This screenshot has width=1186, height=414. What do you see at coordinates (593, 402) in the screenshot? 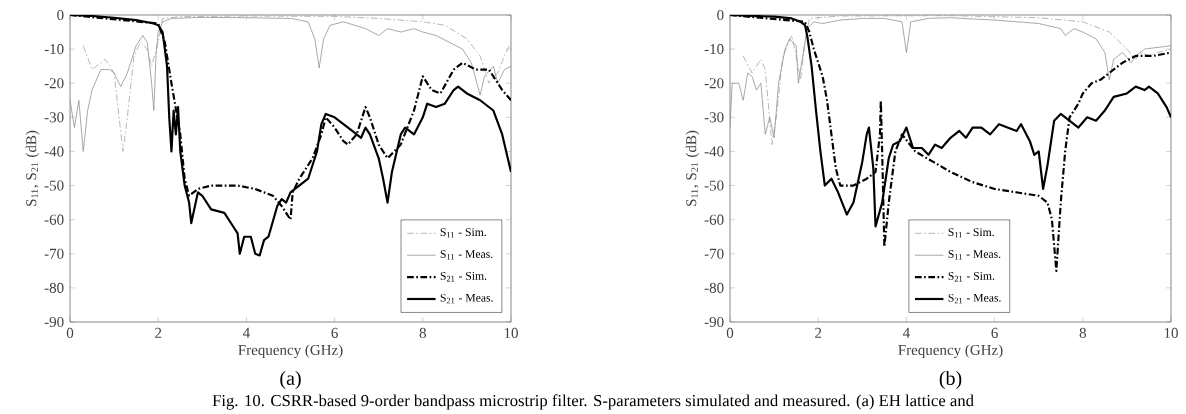
I see `caption: Fig. 10. CSRR-based 9-order bandpass microstrip filter. S-parameters simulated and measured. (a) EH lattice and` at bounding box center [593, 402].